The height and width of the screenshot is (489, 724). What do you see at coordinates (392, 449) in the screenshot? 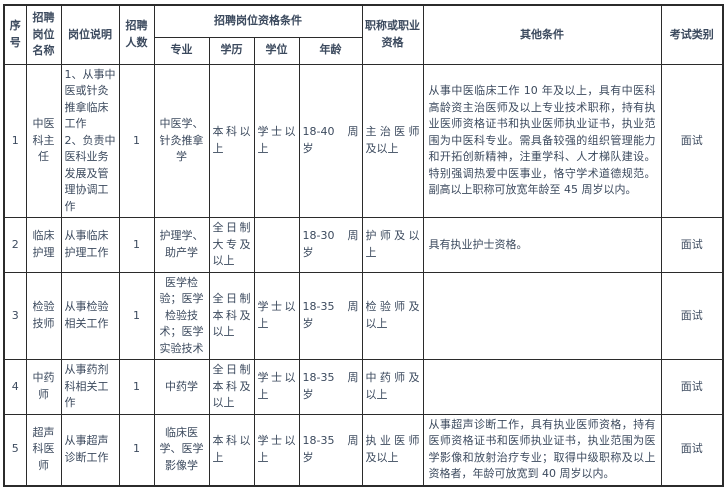
I see `cell-title: 执业医师及以上` at bounding box center [392, 449].